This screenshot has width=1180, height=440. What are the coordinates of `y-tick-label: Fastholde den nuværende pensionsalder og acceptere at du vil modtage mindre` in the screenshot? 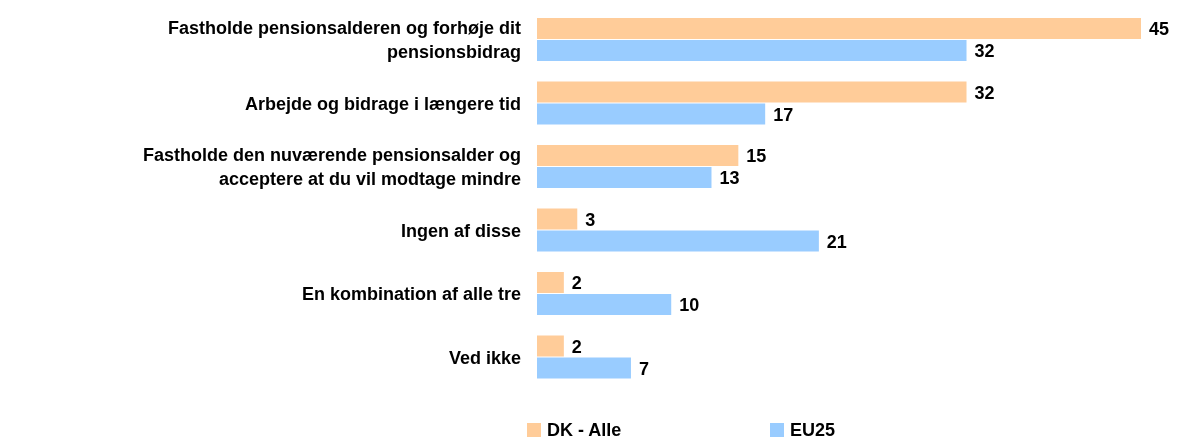 It's located at (331, 167).